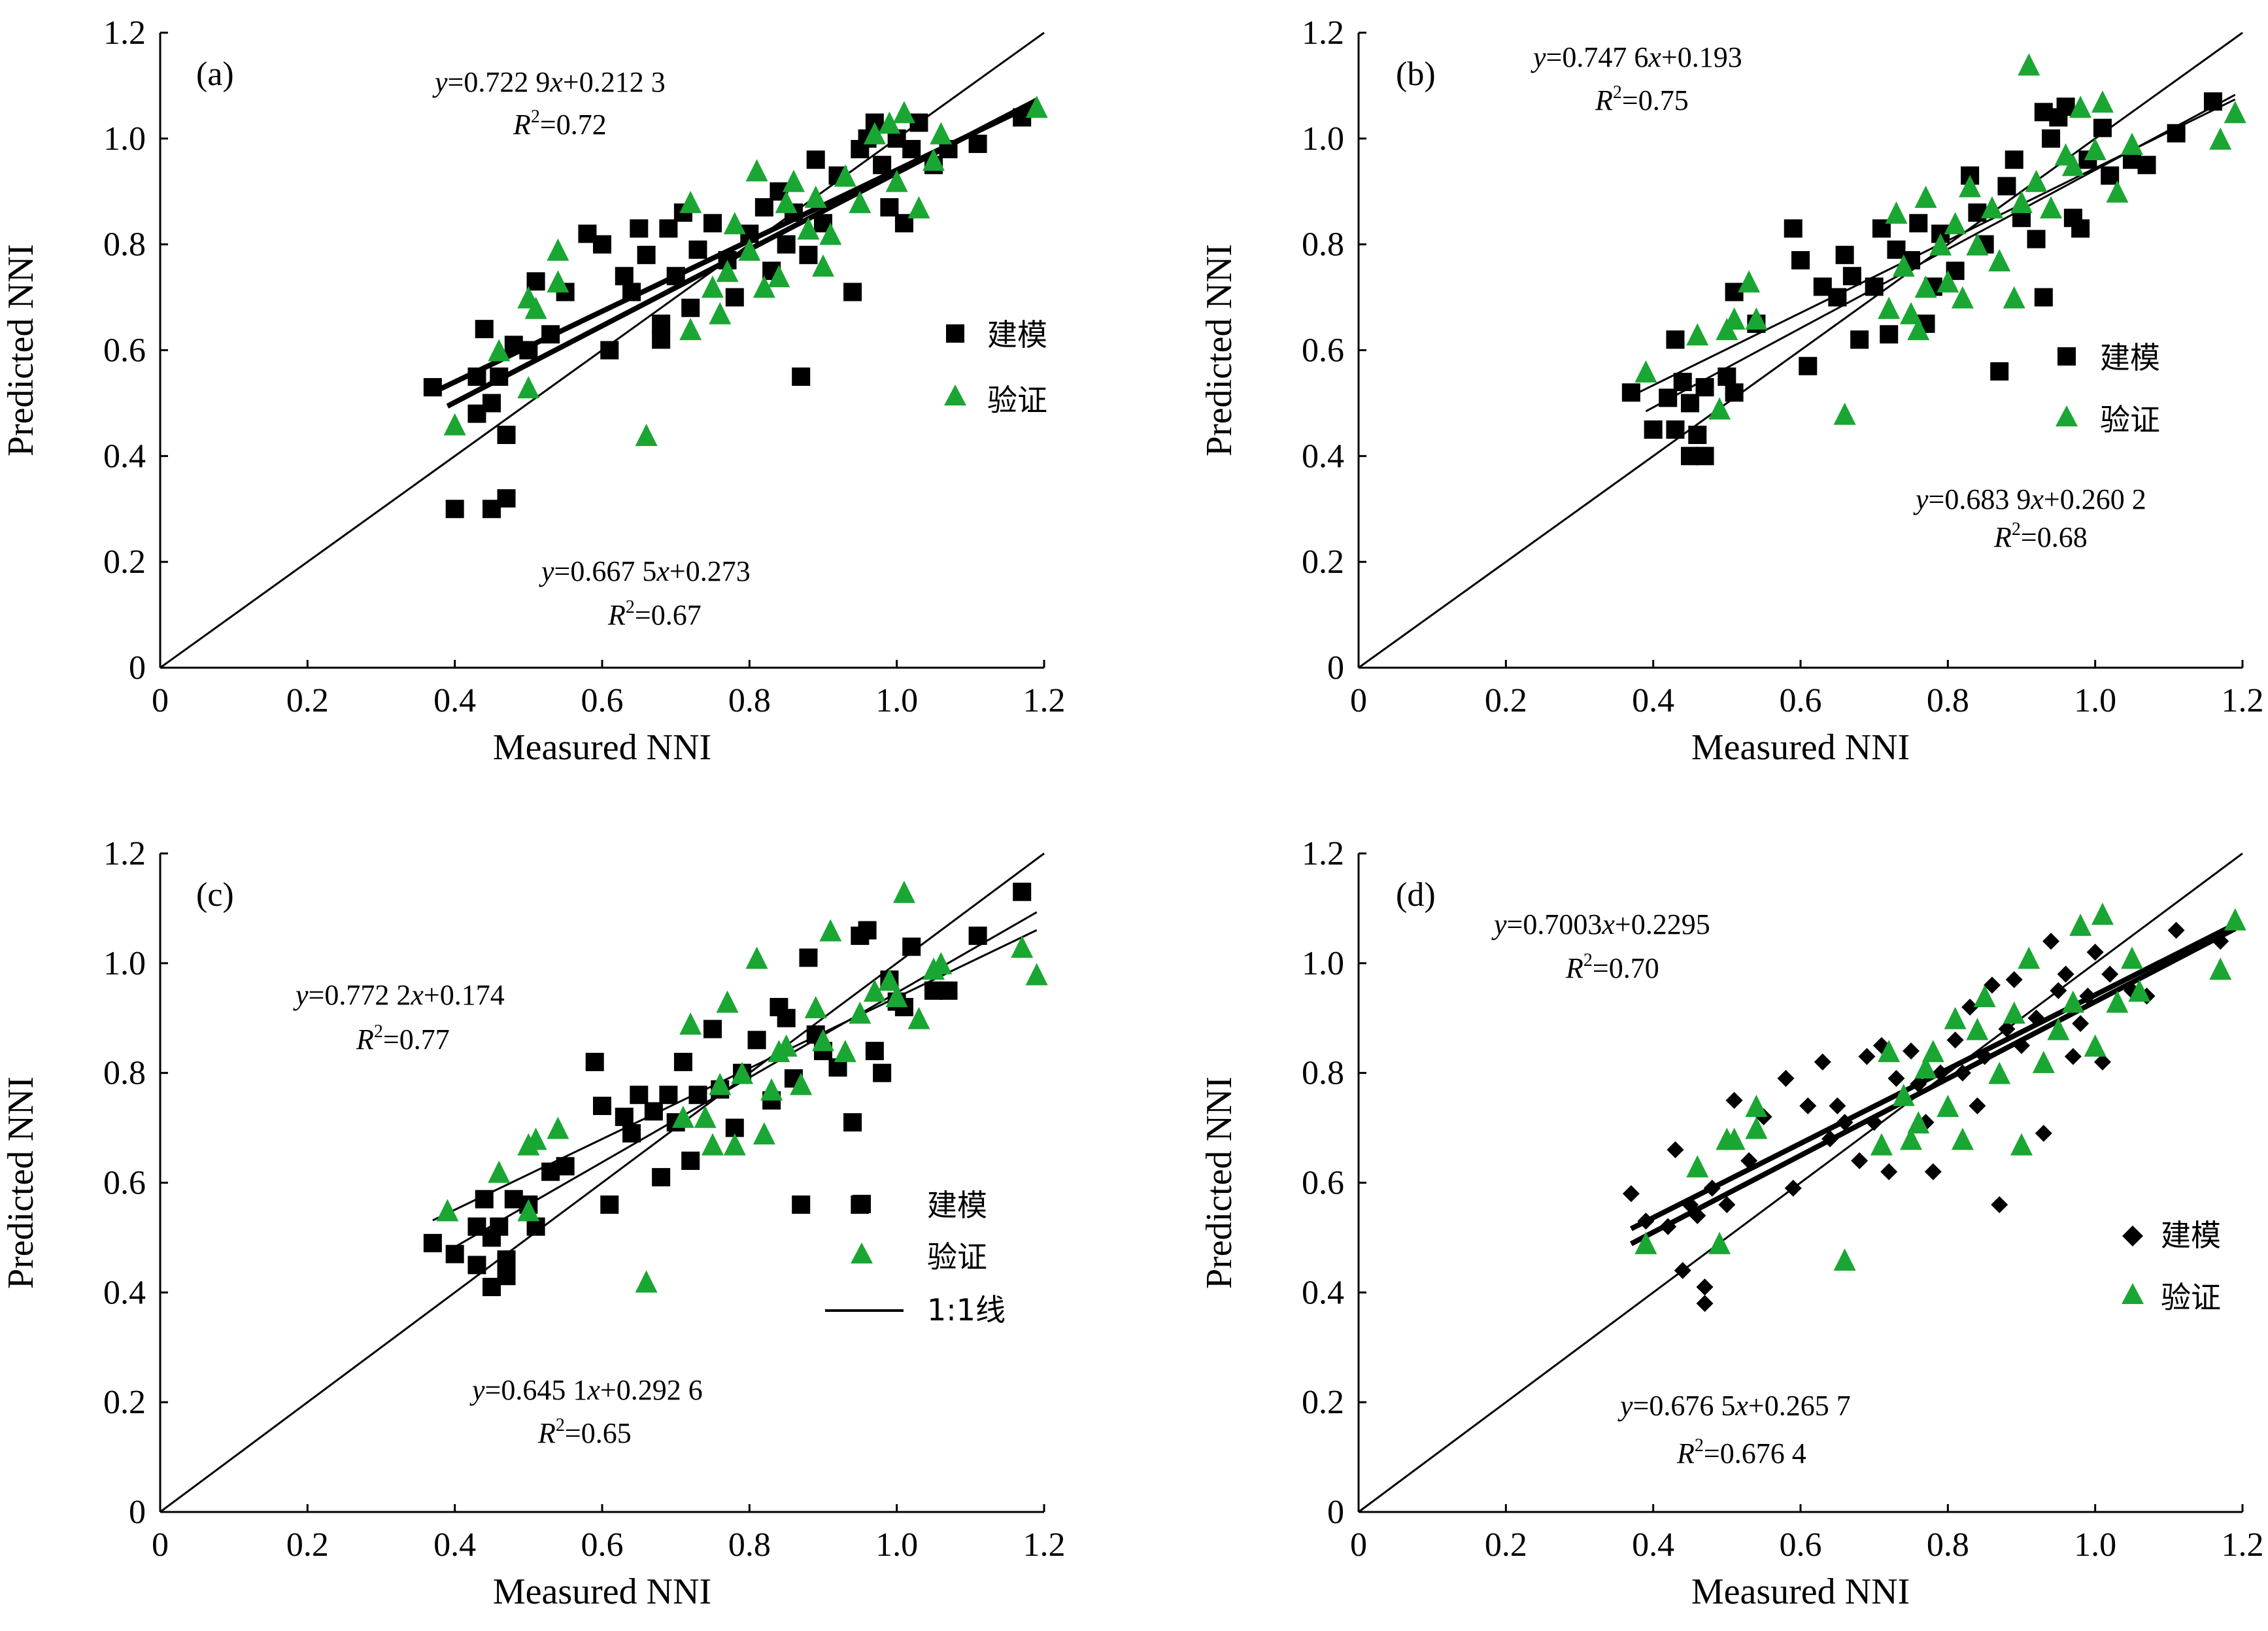  What do you see at coordinates (655, 614) in the screenshot?
I see `r-squared-2: R2=0.67` at bounding box center [655, 614].